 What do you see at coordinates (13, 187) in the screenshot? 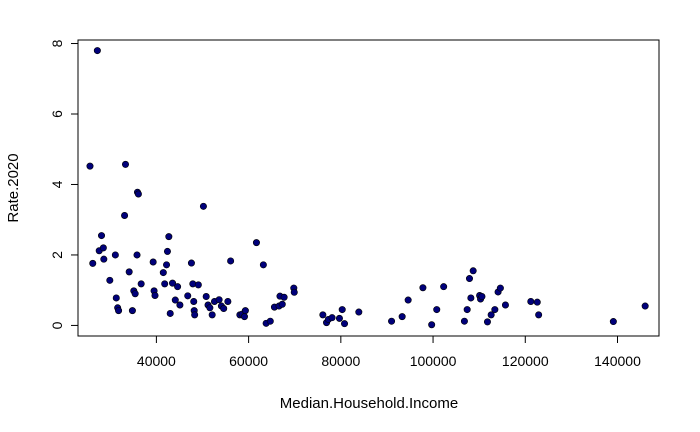
I see `y-axis-label: Rate.2020` at bounding box center [13, 187].